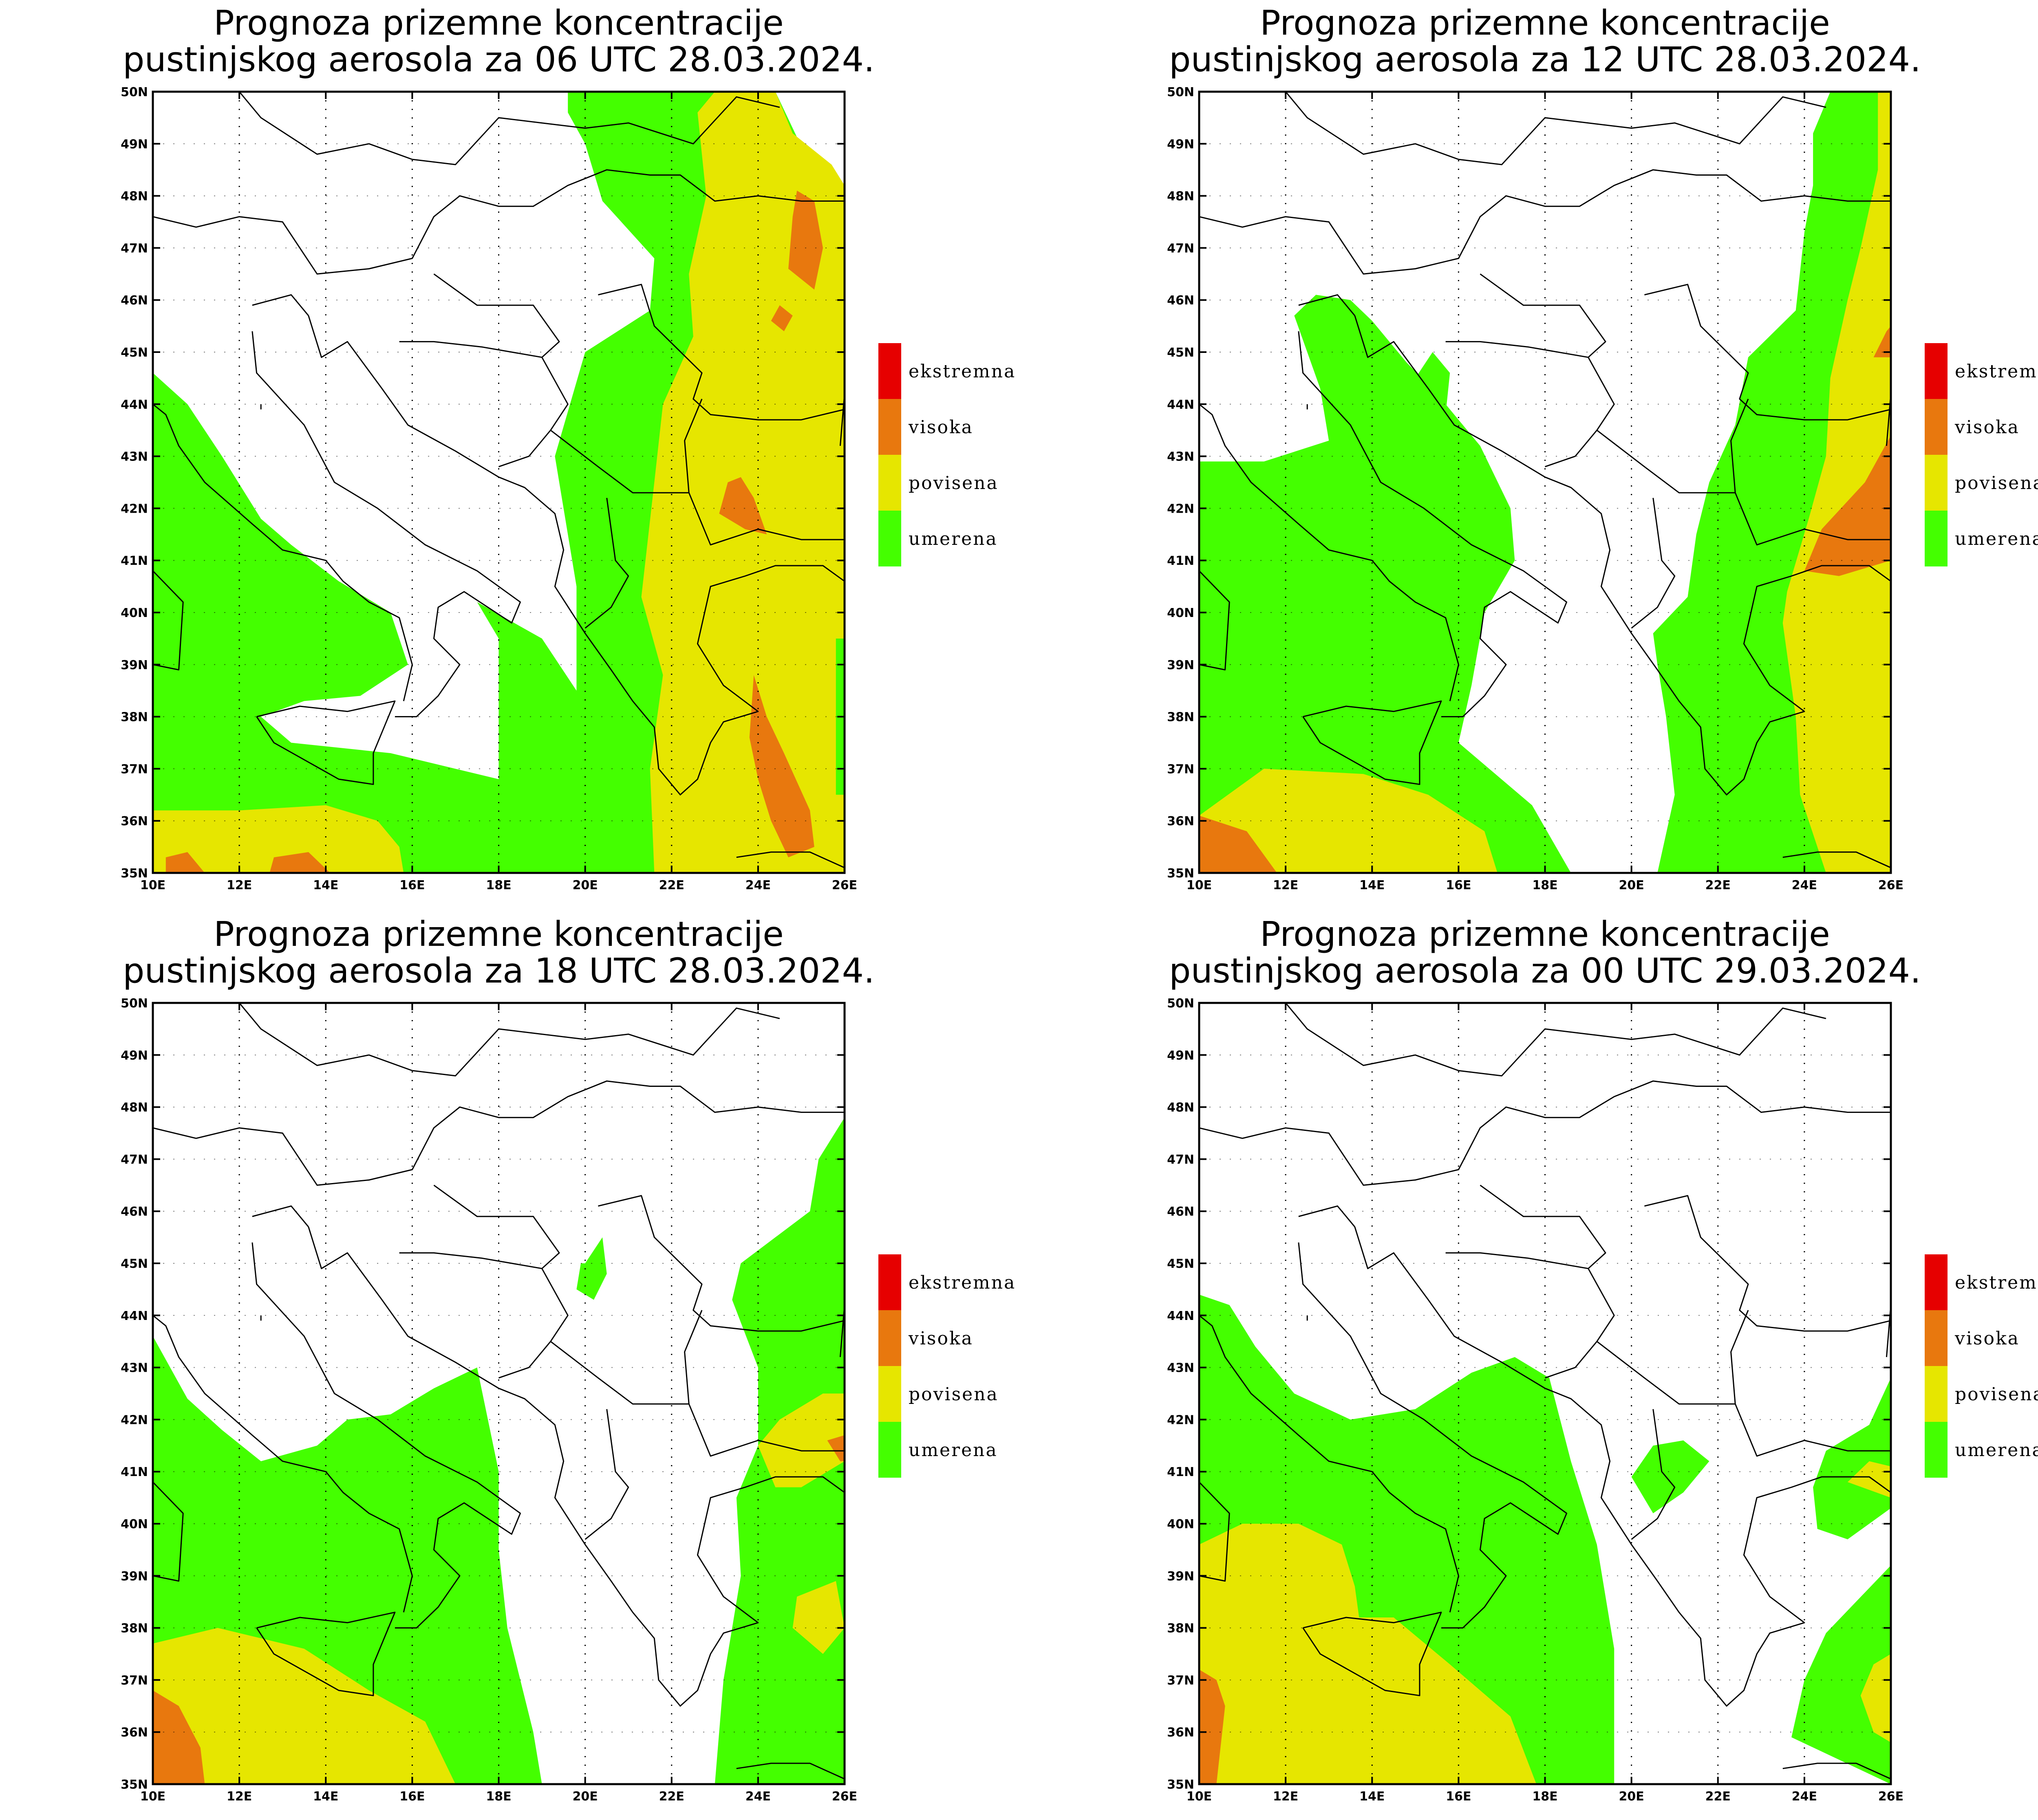 This screenshot has width=2038, height=1820. Describe the element at coordinates (672, 885) in the screenshot. I see `lon-tick-label: 22E` at that location.